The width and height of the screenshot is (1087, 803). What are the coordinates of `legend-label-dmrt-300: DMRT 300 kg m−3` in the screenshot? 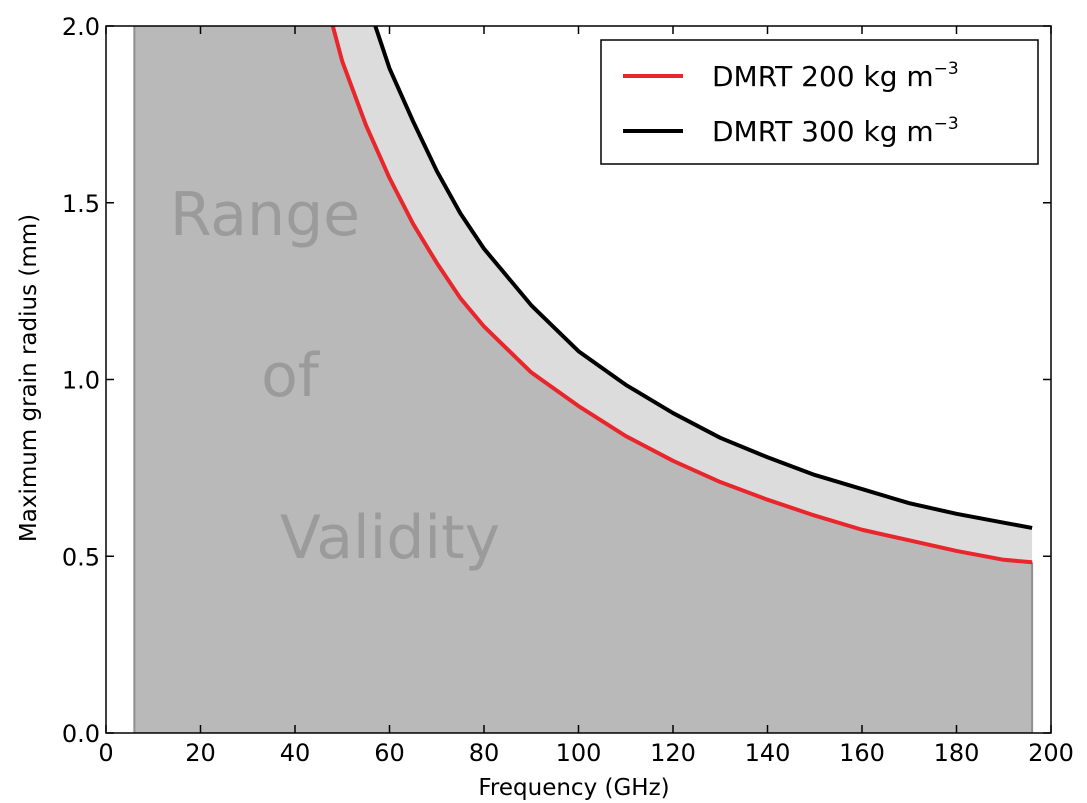 It's located at (835, 131).